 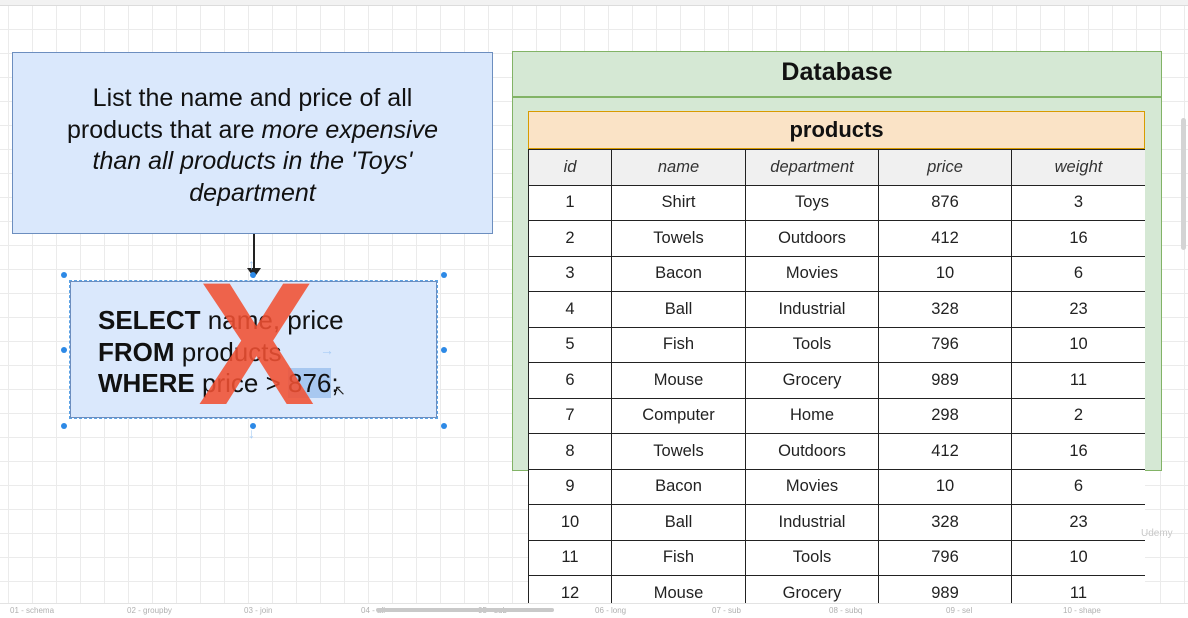 I want to click on table-row: 10 Ball Industrial 328 23, so click(x=836, y=522).